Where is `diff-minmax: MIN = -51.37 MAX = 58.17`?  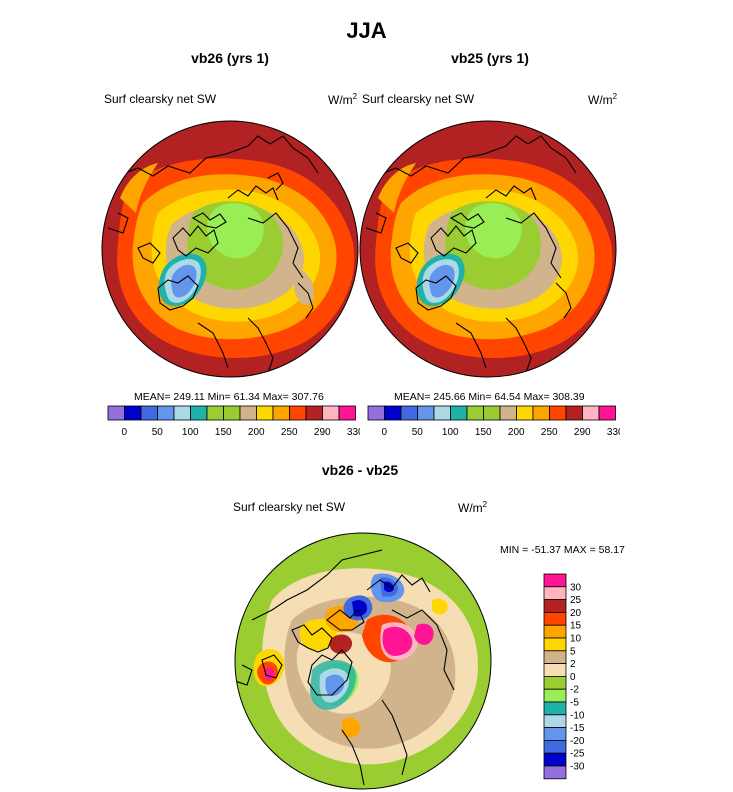
diff-minmax: MIN = -51.37 MAX = 58.17 is located at coordinates (562, 550).